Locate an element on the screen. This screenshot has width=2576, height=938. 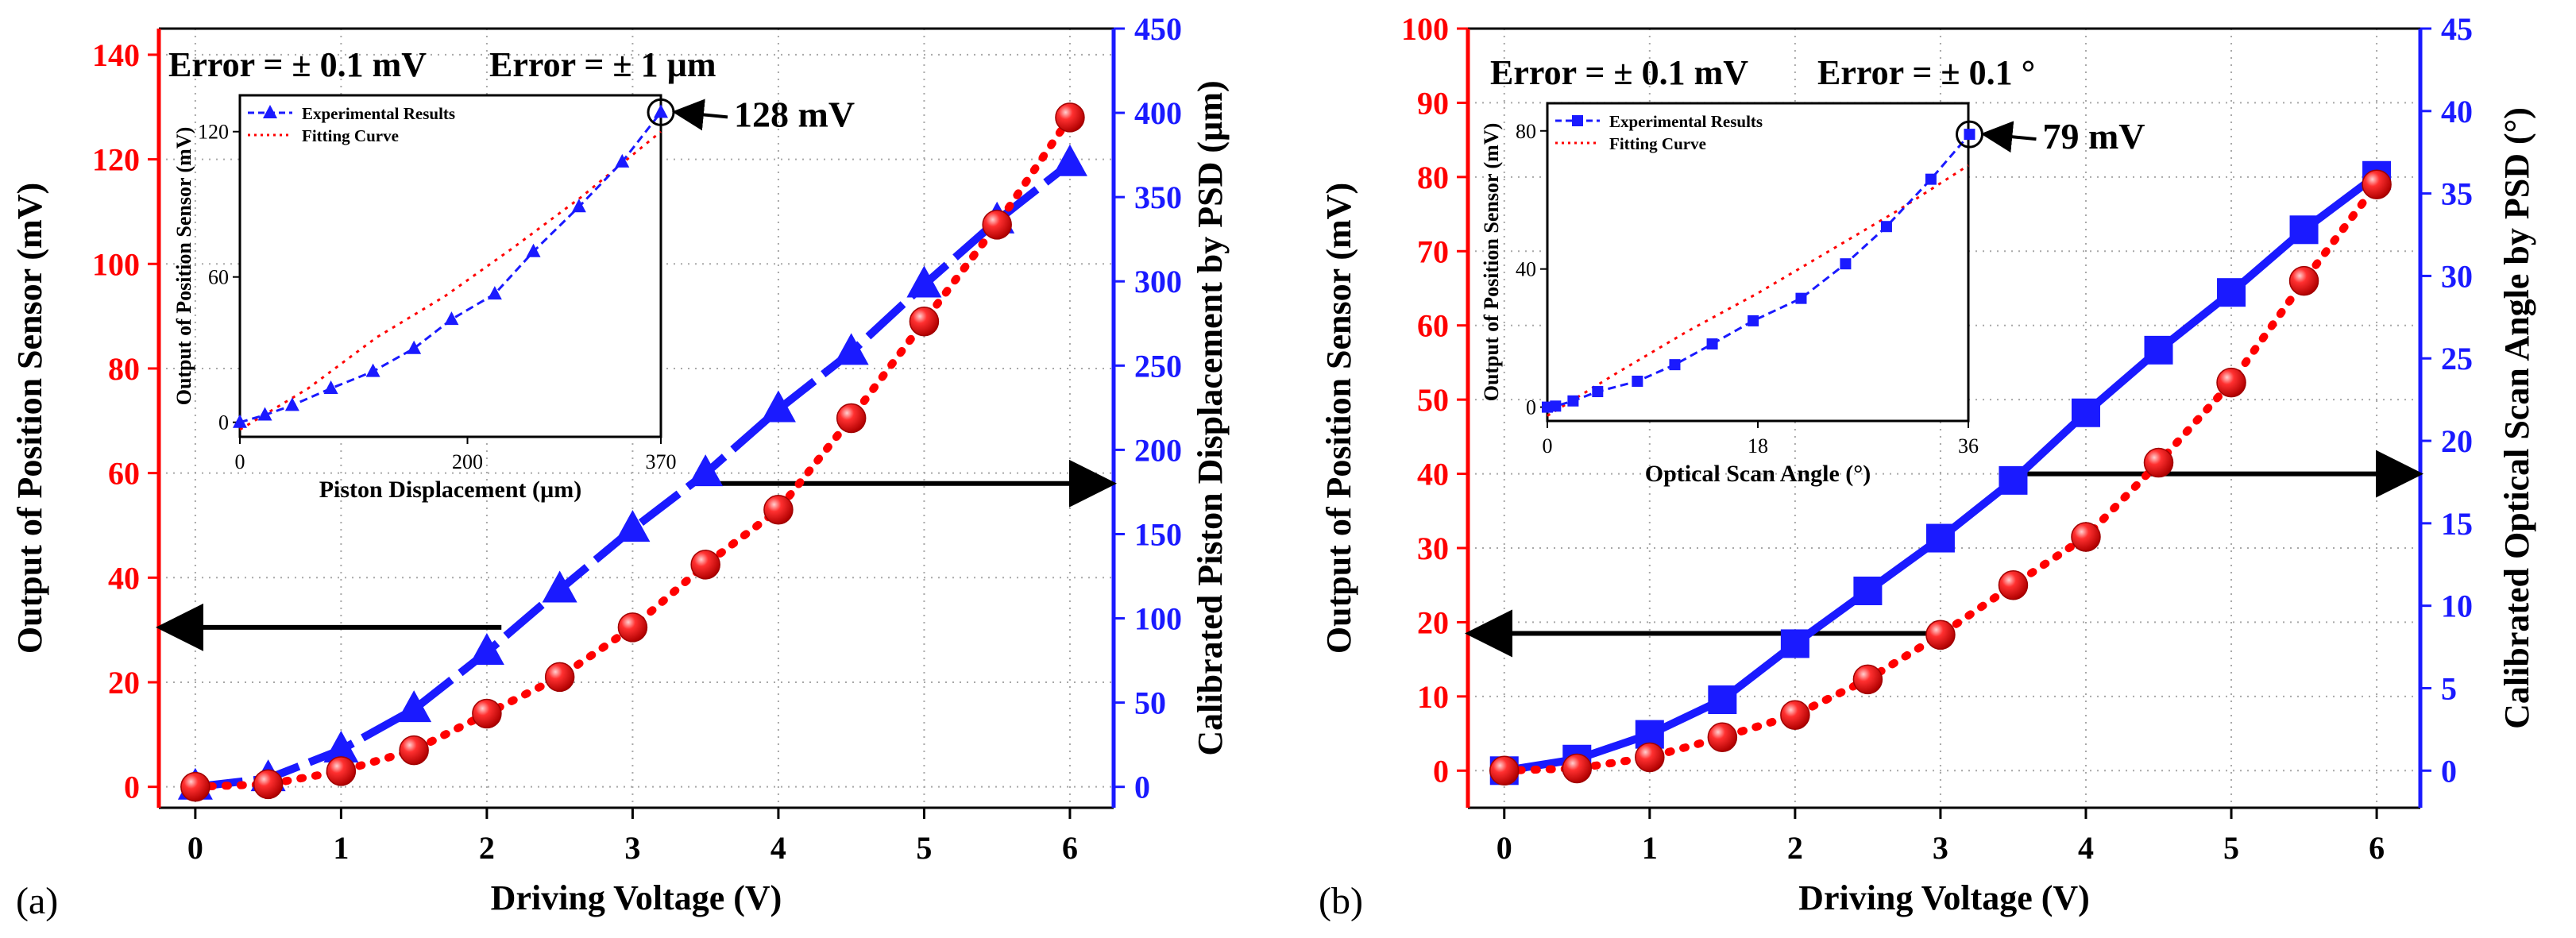
y-right-tick-label: 150 is located at coordinates (1158, 534).